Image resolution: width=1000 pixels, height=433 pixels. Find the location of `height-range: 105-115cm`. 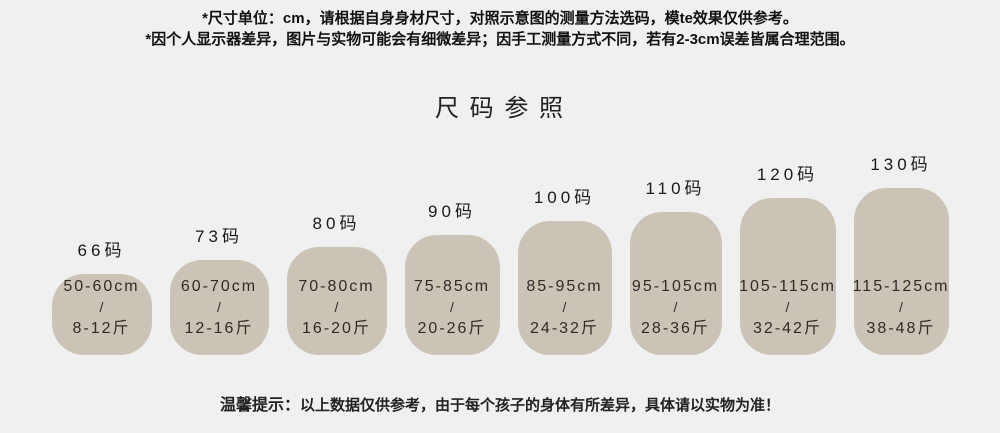

height-range: 105-115cm is located at coordinates (787, 286).